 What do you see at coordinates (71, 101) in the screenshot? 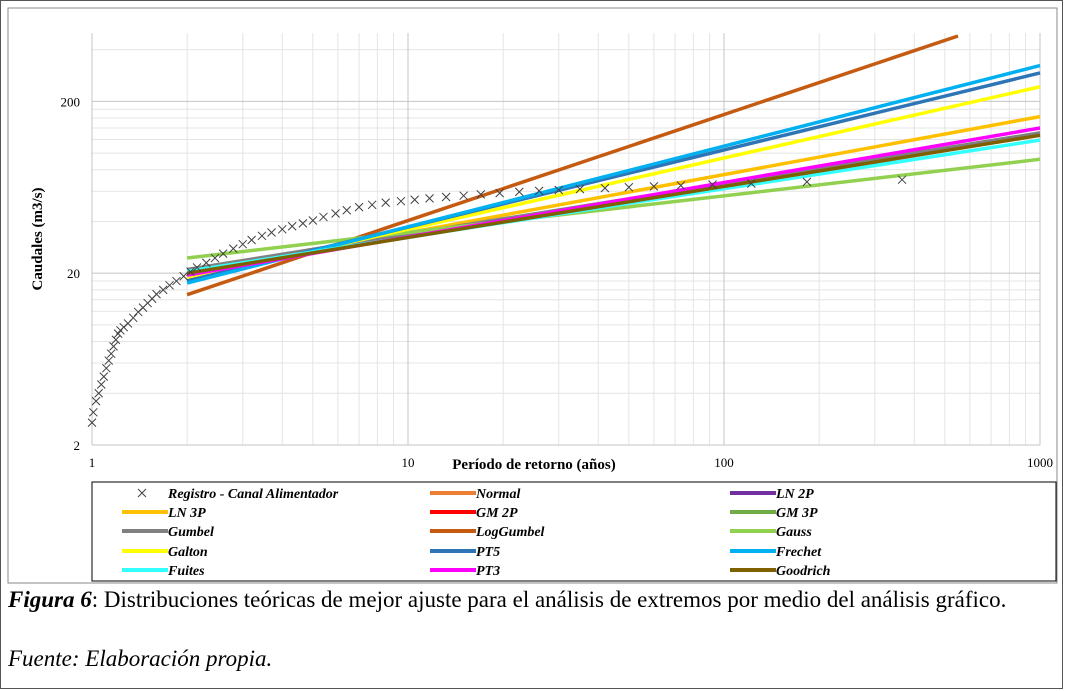
I see `y-tick-label: 200` at bounding box center [71, 101].